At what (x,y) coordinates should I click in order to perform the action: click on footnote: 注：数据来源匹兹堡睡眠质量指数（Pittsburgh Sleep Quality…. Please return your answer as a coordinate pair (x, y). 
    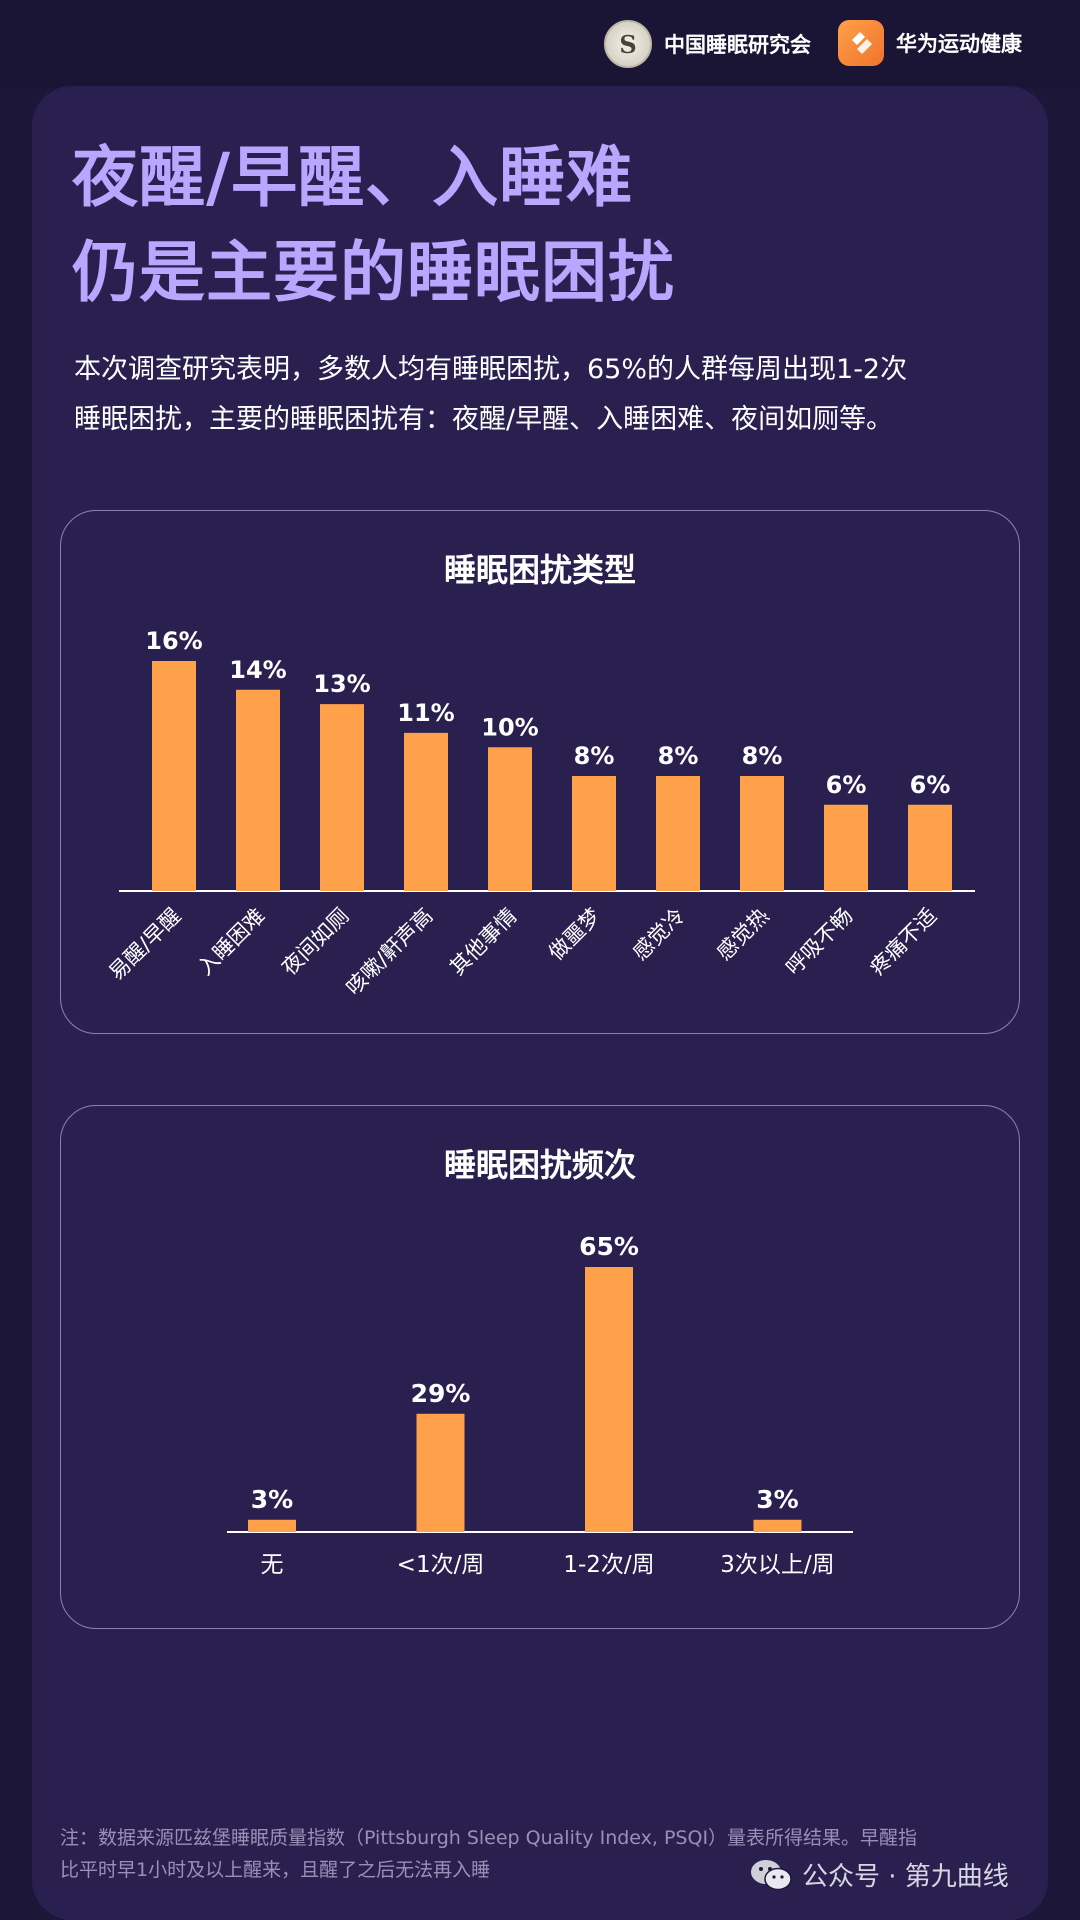
    Looking at the image, I should click on (550, 1854).